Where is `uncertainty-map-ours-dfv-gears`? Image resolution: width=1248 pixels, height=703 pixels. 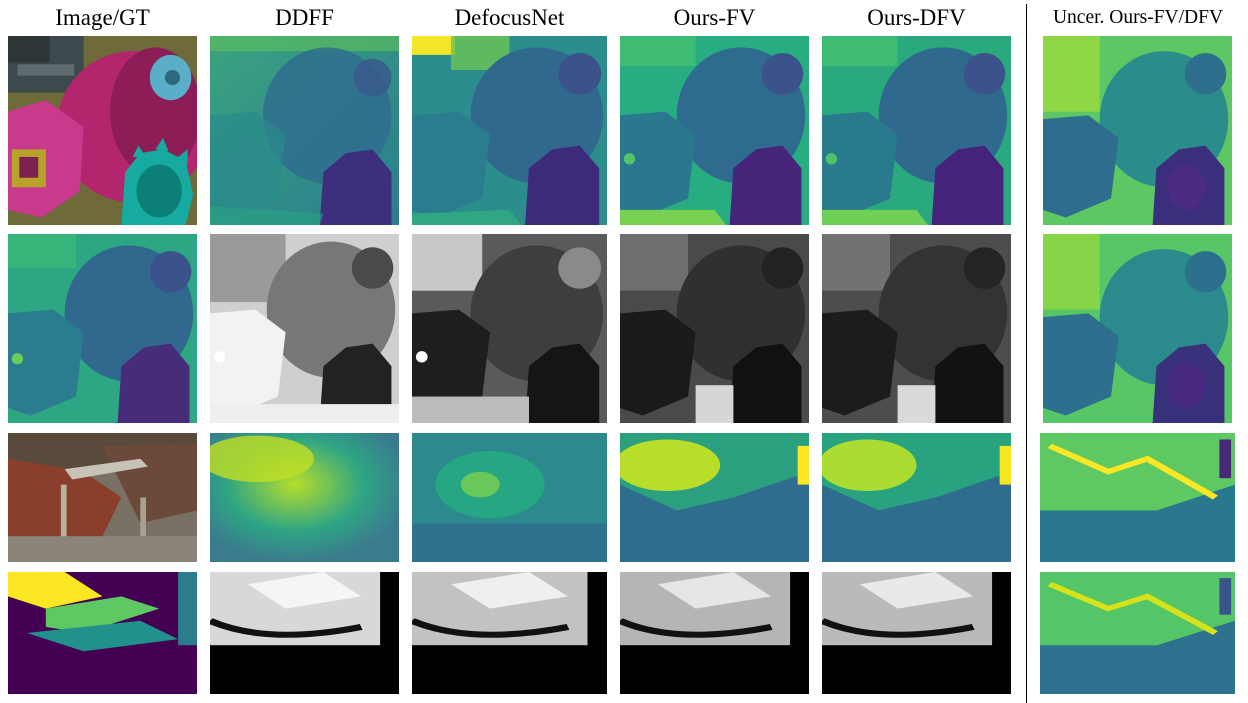
uncertainty-map-ours-dfv-gears is located at coordinates (1137, 328).